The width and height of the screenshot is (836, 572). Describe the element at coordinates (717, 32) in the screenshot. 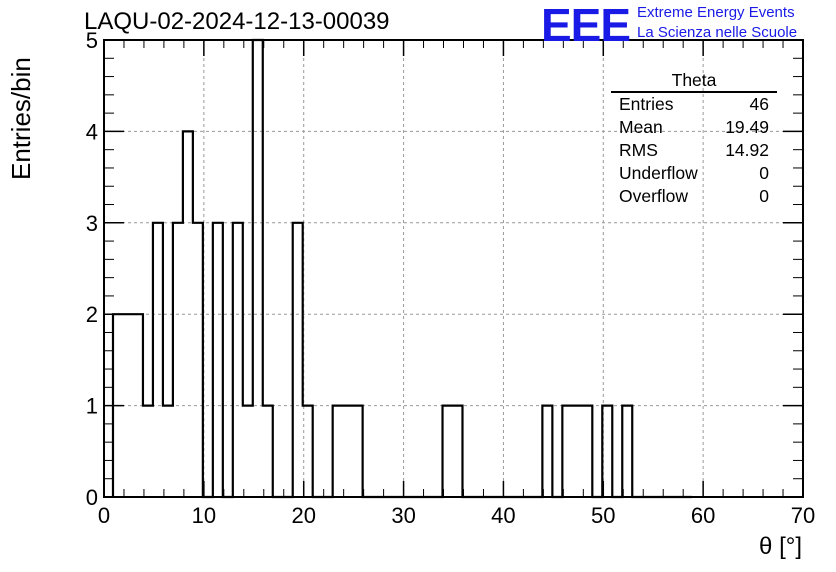

I see `eee-logo-line2: La Scienza nelle Scuole` at that location.